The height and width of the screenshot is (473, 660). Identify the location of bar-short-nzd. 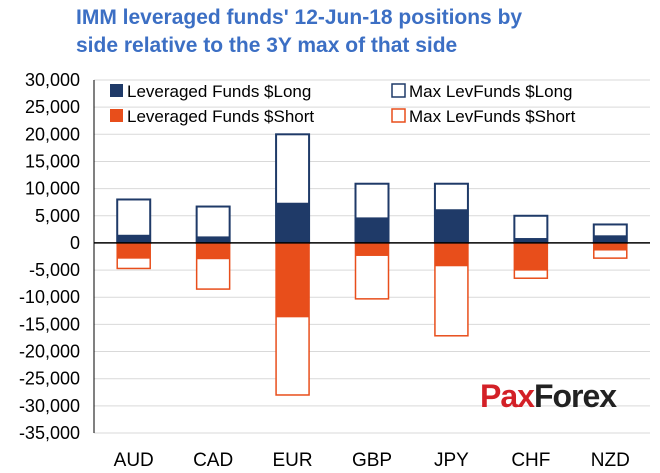
(610, 246).